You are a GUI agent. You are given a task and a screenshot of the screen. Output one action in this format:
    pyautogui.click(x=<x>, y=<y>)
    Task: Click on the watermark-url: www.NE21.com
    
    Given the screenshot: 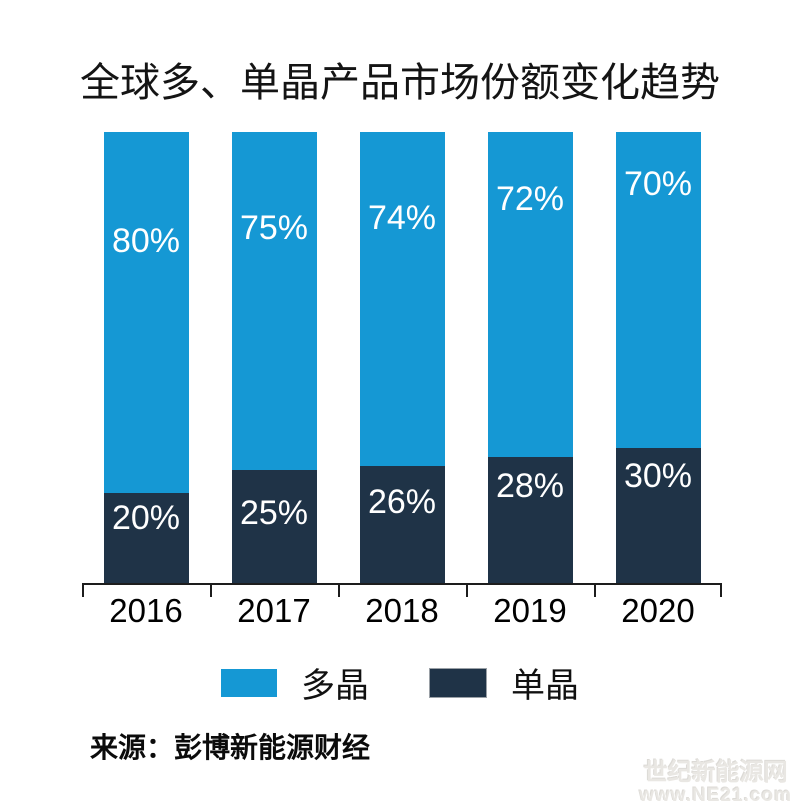 What is the action you would take?
    pyautogui.click(x=715, y=796)
    